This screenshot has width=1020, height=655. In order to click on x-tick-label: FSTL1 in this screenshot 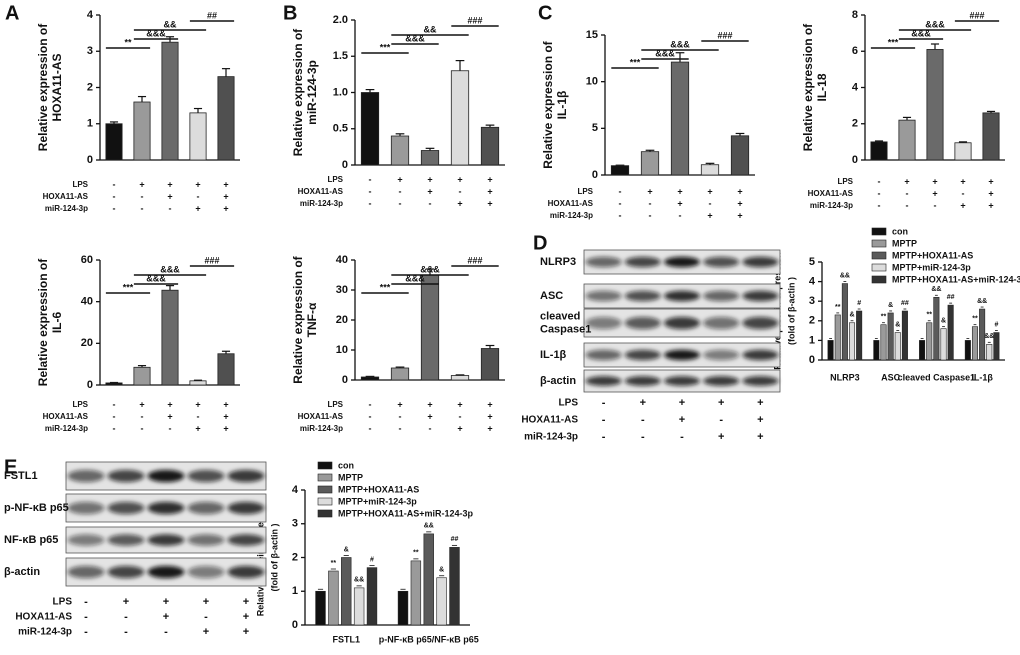, I will do `click(346, 639)`.